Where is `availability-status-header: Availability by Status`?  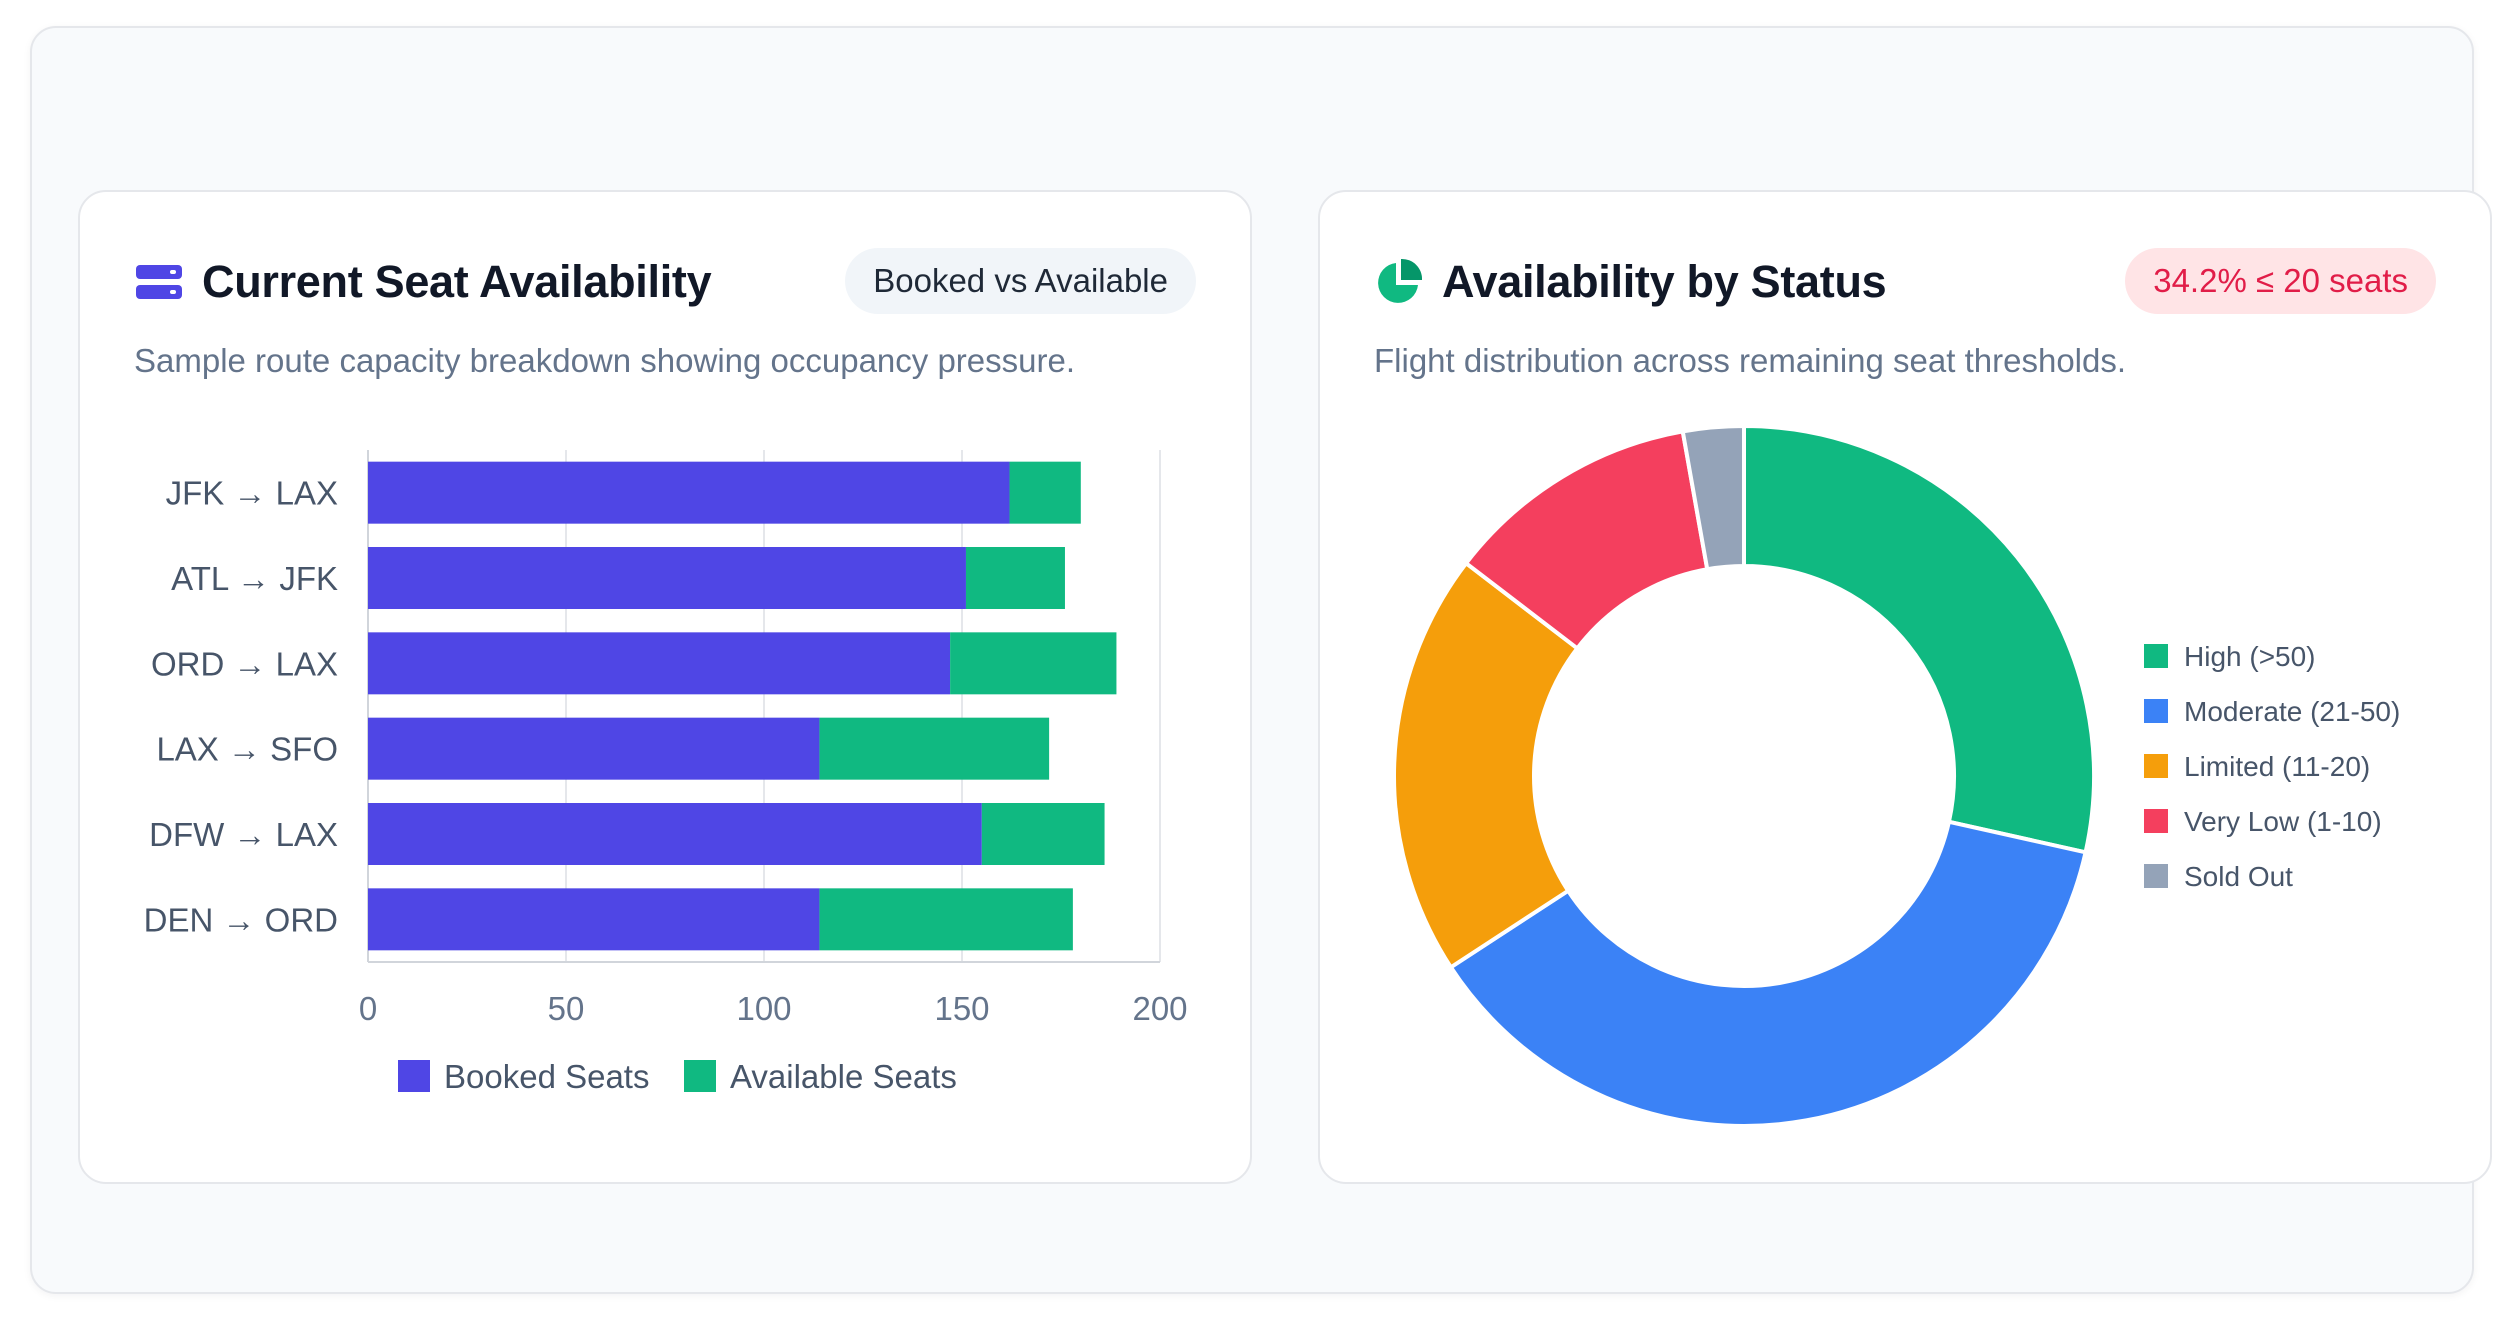
availability-status-header: Availability by Status is located at coordinates (1630, 282).